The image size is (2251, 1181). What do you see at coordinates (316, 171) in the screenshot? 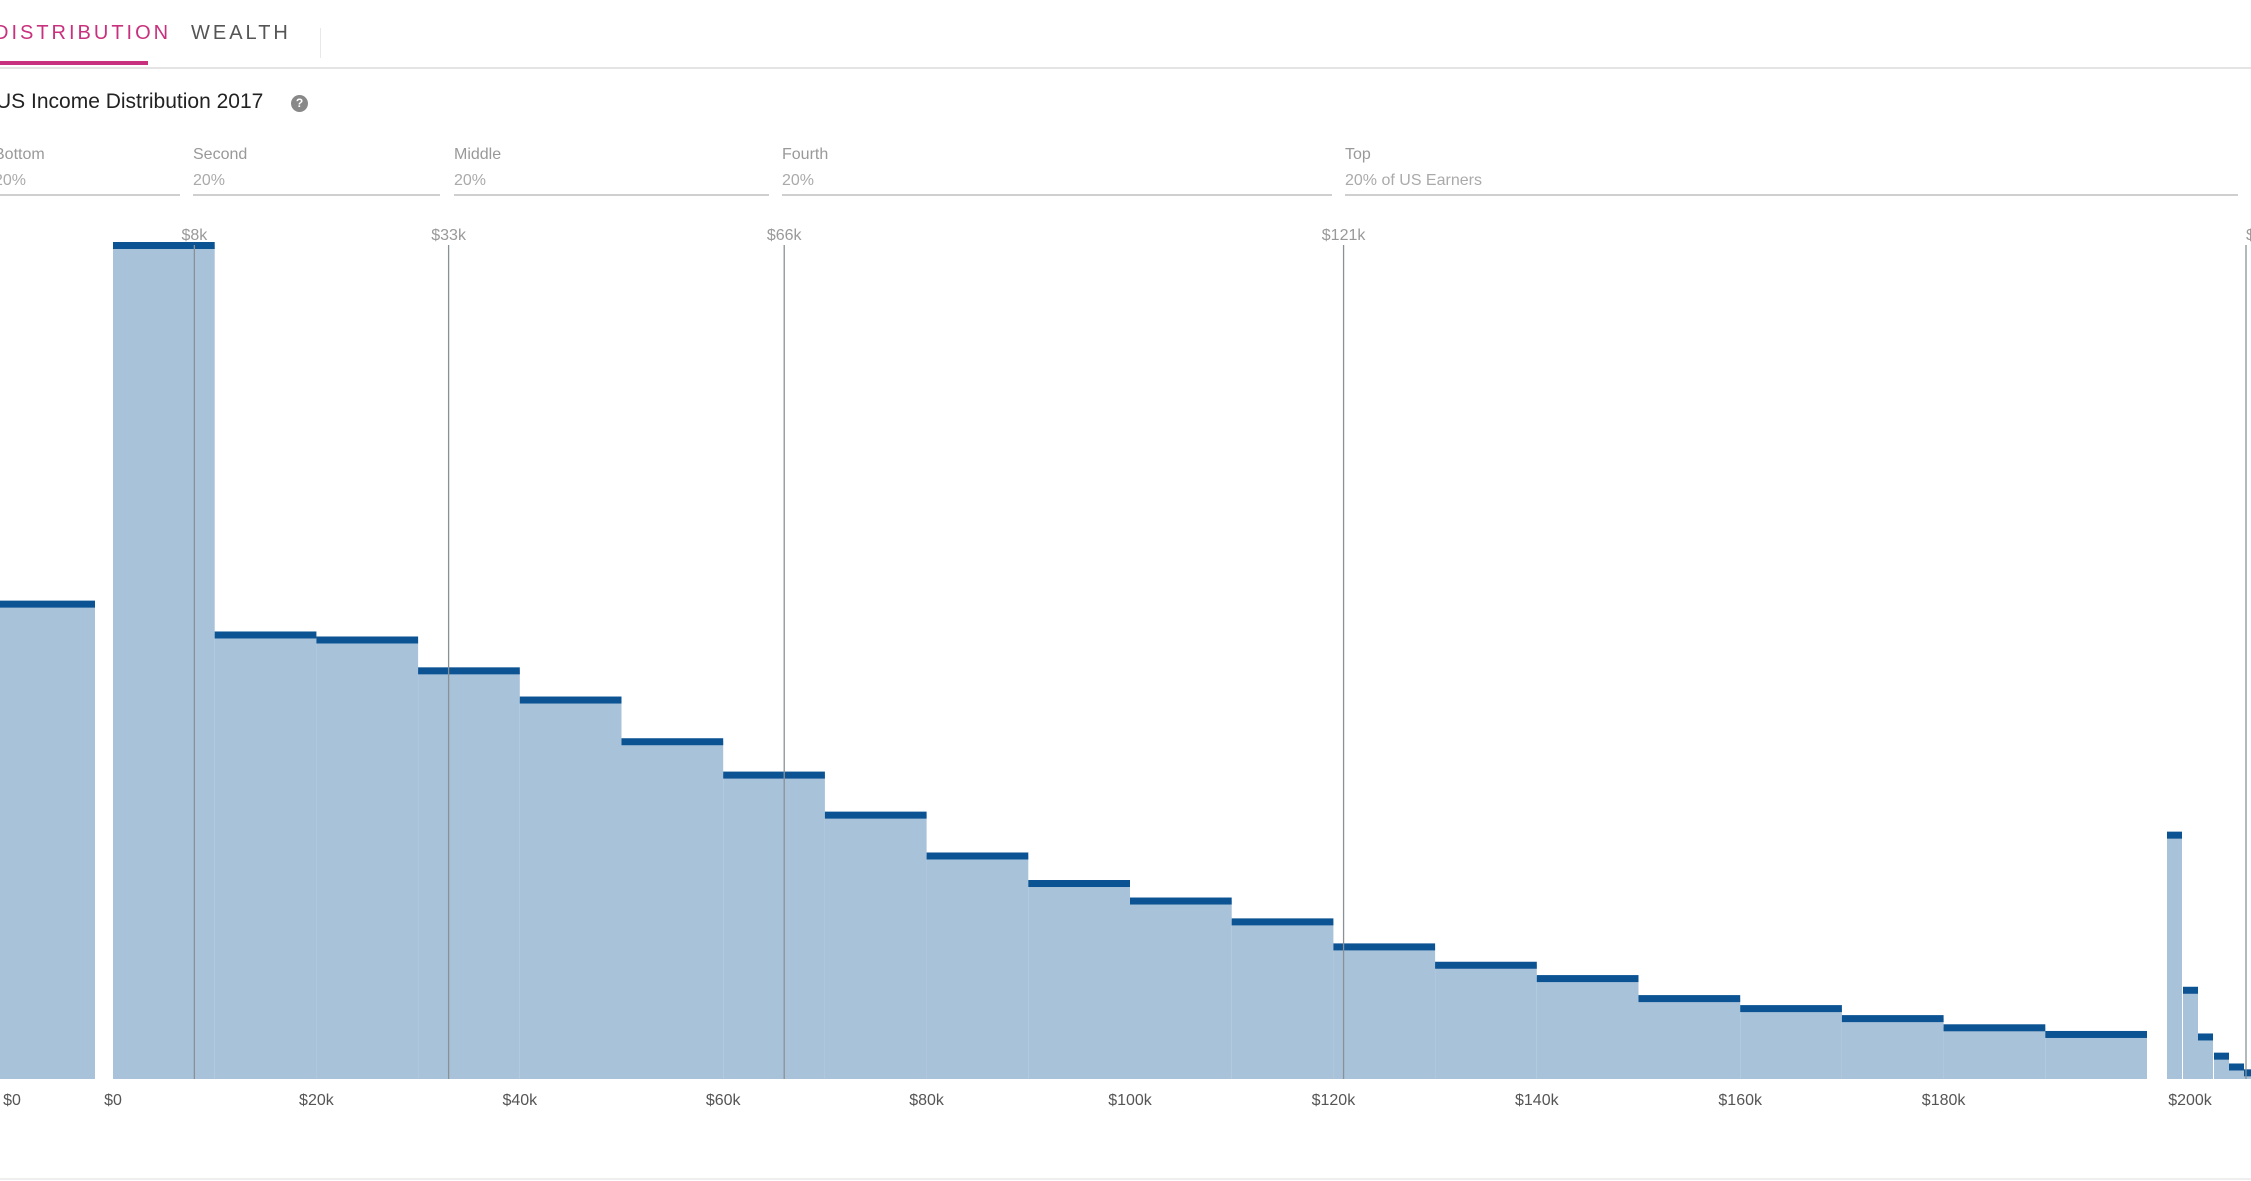
I see `quintile-second: Second 20%` at bounding box center [316, 171].